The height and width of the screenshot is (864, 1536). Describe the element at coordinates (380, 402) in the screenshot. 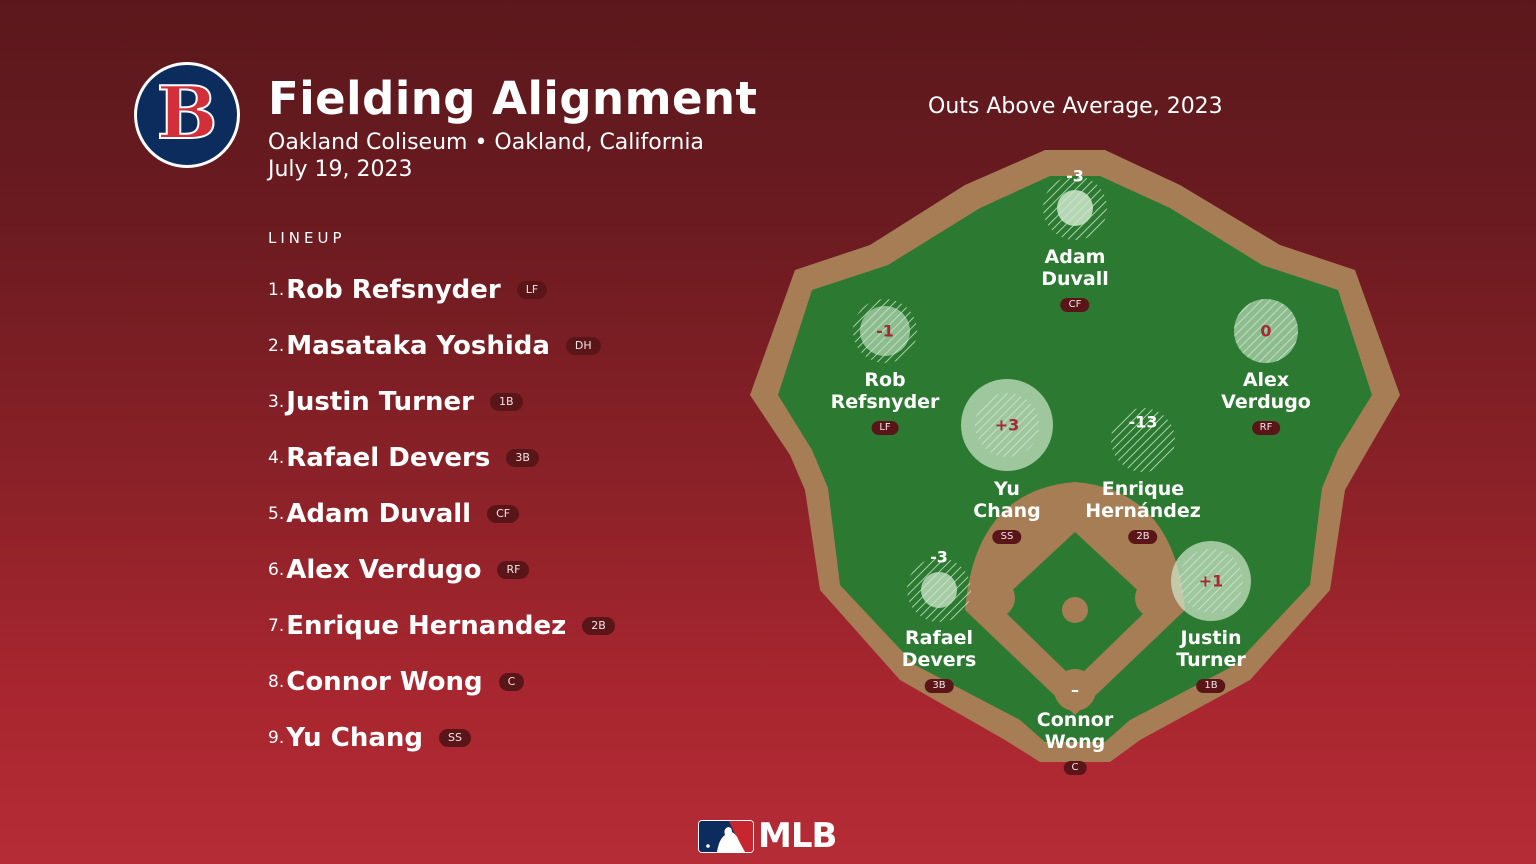

I see `player-name: Justin Turner` at that location.